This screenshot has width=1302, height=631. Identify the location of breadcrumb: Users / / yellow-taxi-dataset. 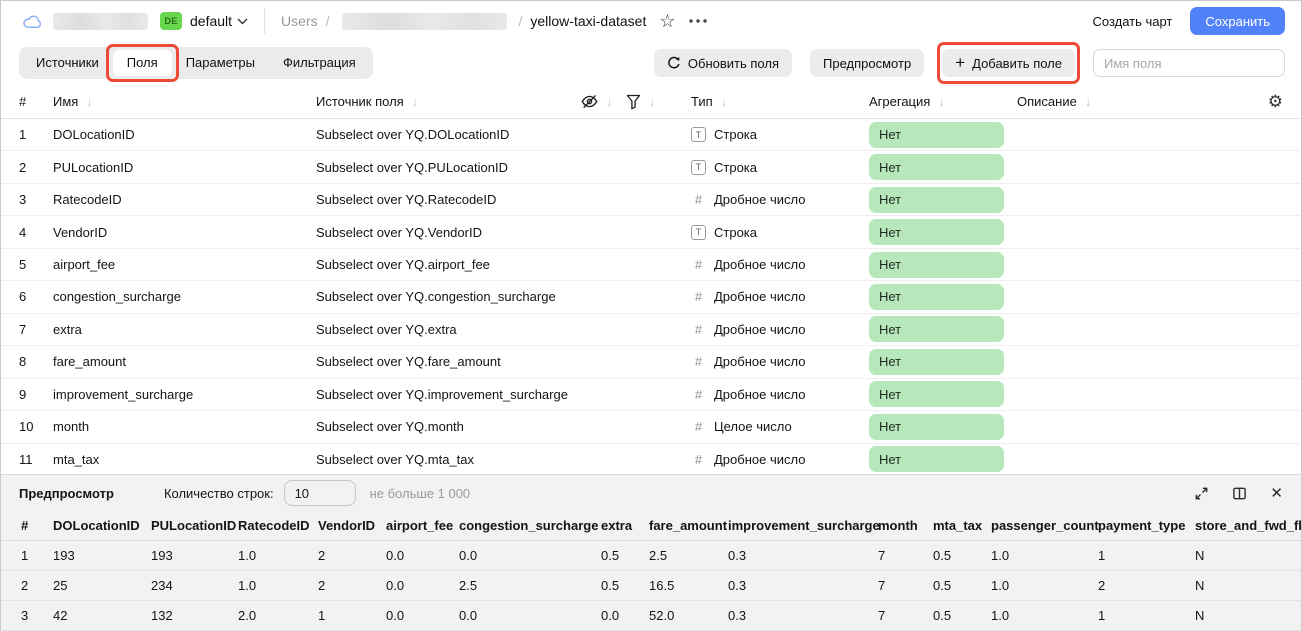
(463, 21).